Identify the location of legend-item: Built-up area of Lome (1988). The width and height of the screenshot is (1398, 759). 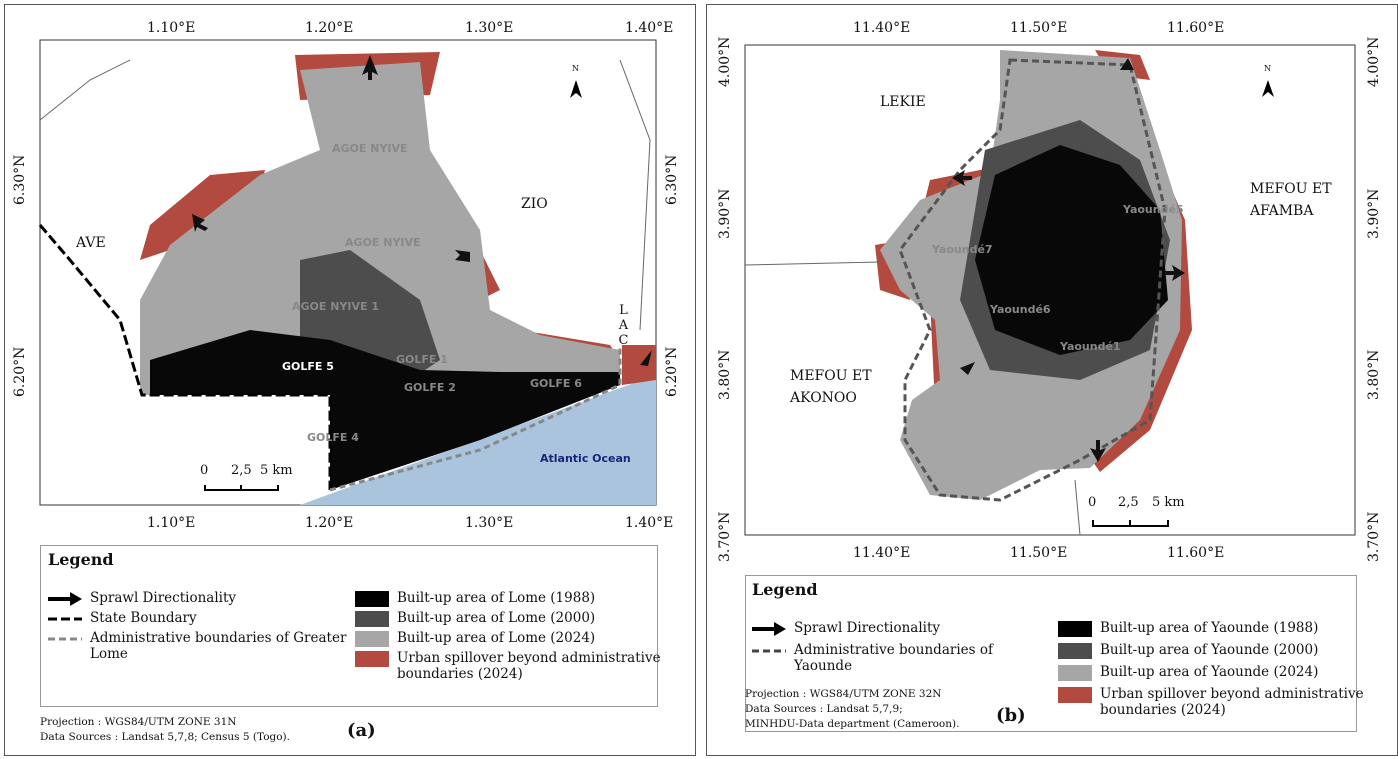
(496, 598).